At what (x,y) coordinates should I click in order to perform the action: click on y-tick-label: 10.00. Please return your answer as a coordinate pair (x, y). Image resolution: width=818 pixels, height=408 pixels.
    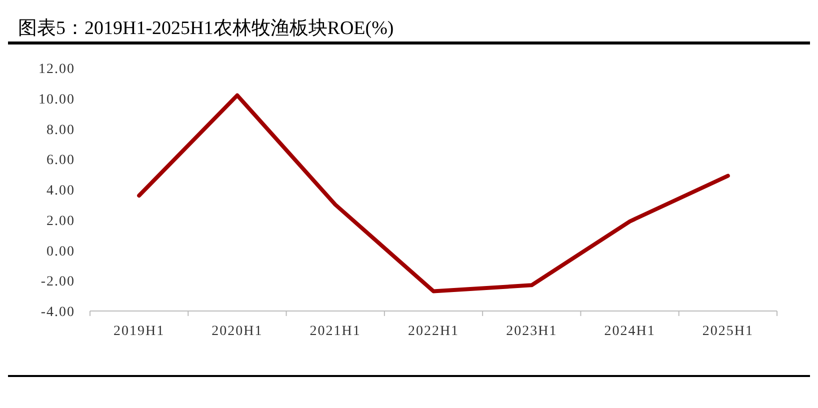
    Looking at the image, I should click on (56, 100).